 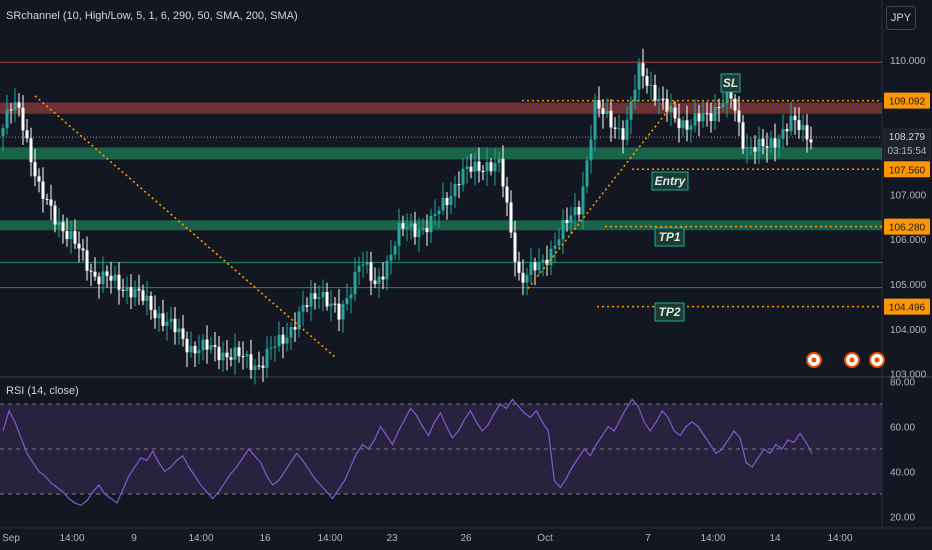 What do you see at coordinates (908, 195) in the screenshot?
I see `price-tick-label: 107.000` at bounding box center [908, 195].